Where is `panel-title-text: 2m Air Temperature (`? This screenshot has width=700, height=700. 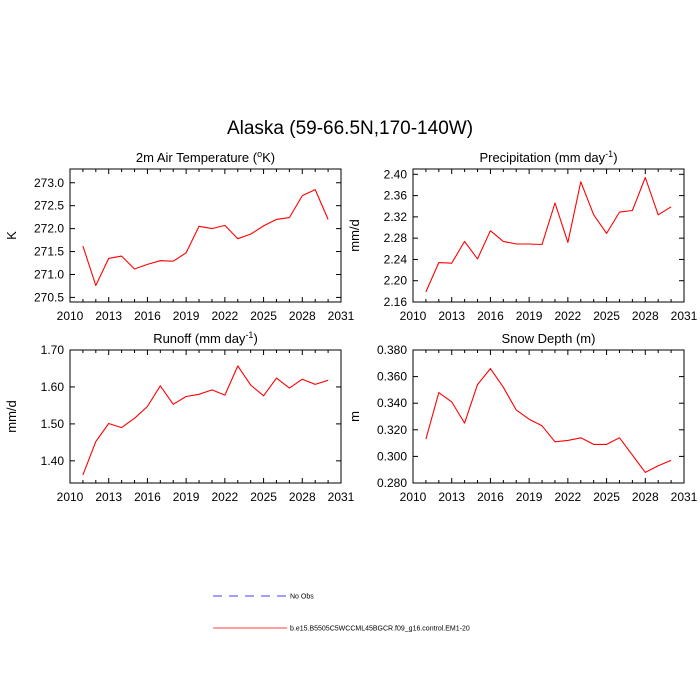
panel-title-text: 2m Air Temperature ( is located at coordinates (197, 157).